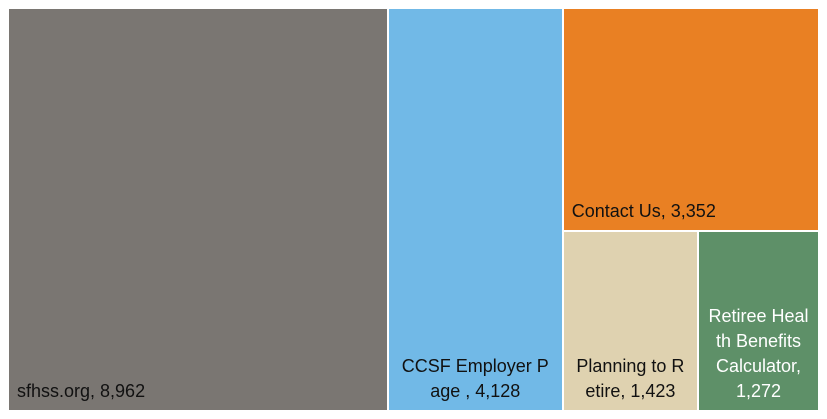 Image resolution: width=827 pixels, height=419 pixels. I want to click on value-label: , 4,128, so click(493, 391).